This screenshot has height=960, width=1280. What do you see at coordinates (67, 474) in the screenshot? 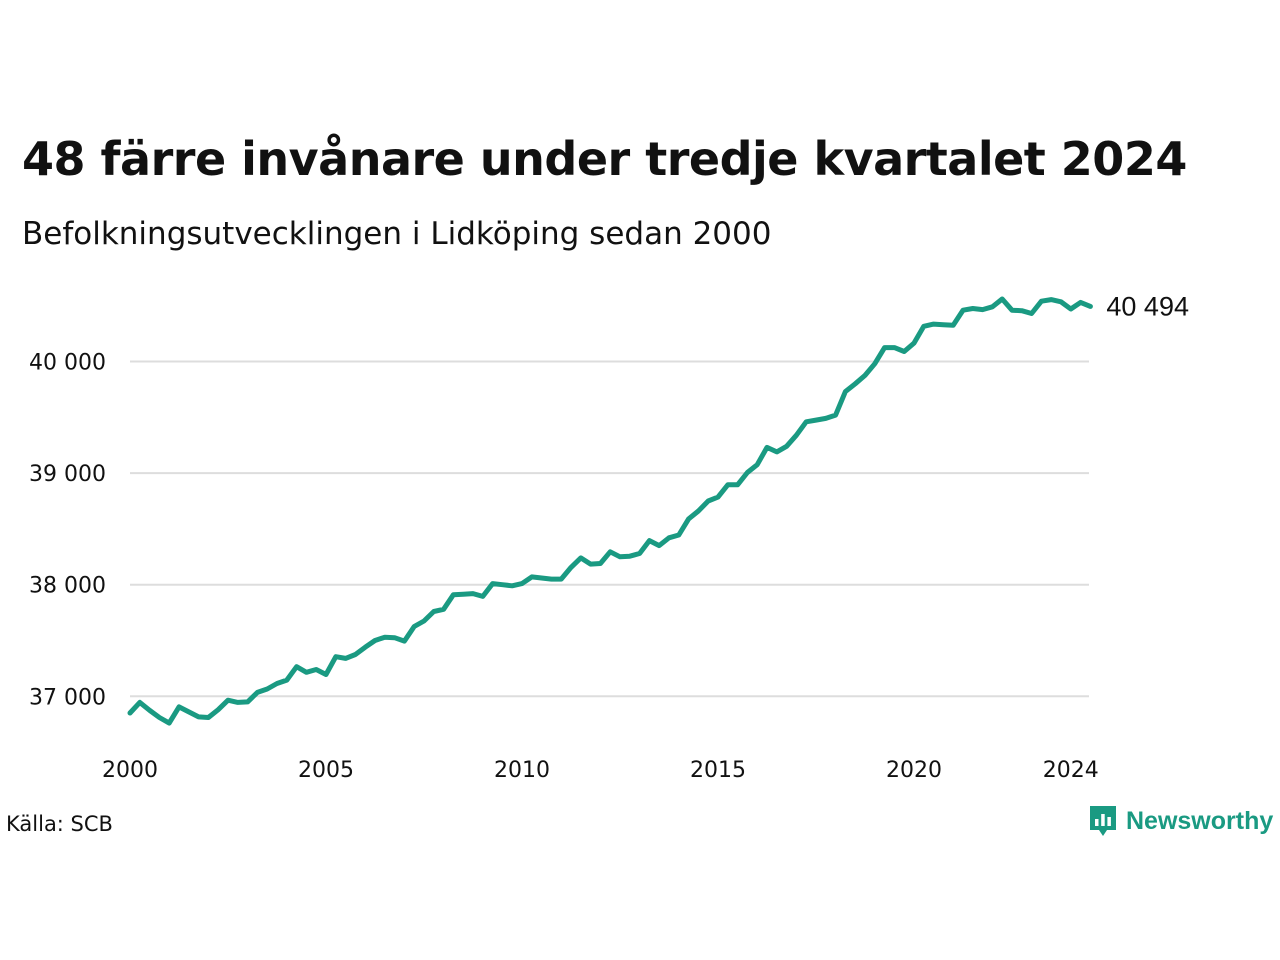
I see `y-tick-label: 39 000` at bounding box center [67, 474].